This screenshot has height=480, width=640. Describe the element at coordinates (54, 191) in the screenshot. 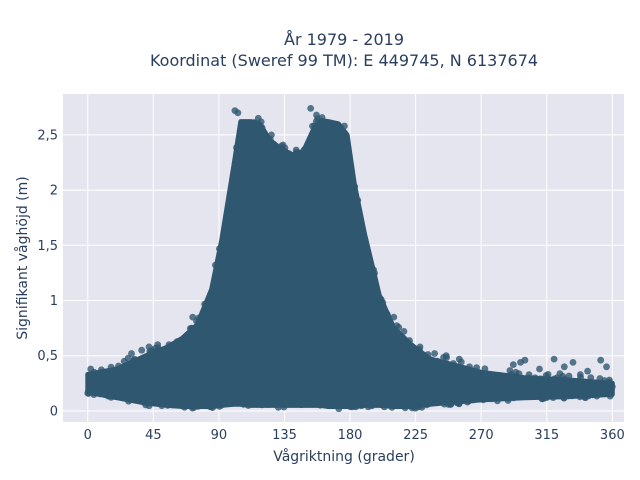

I see `y-tick-label: 2` at that location.